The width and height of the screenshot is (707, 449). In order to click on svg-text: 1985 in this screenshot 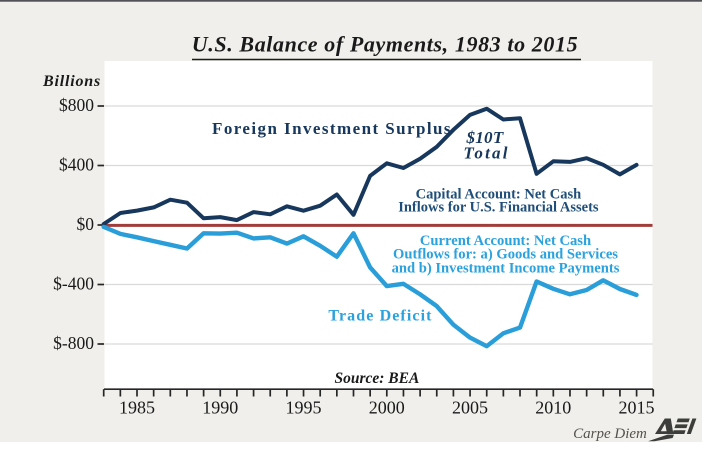, I will do `click(137, 408)`.